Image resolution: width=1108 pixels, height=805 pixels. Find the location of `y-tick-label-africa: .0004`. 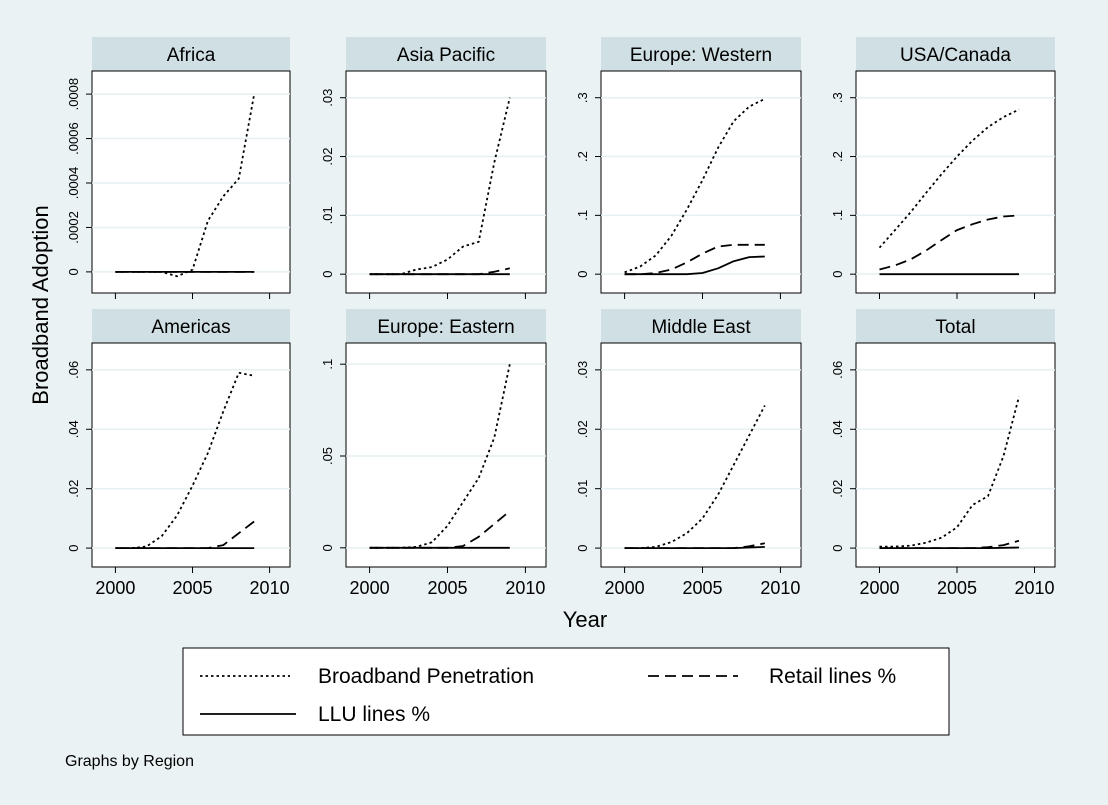

y-tick-label-africa: .0004 is located at coordinates (73, 183).